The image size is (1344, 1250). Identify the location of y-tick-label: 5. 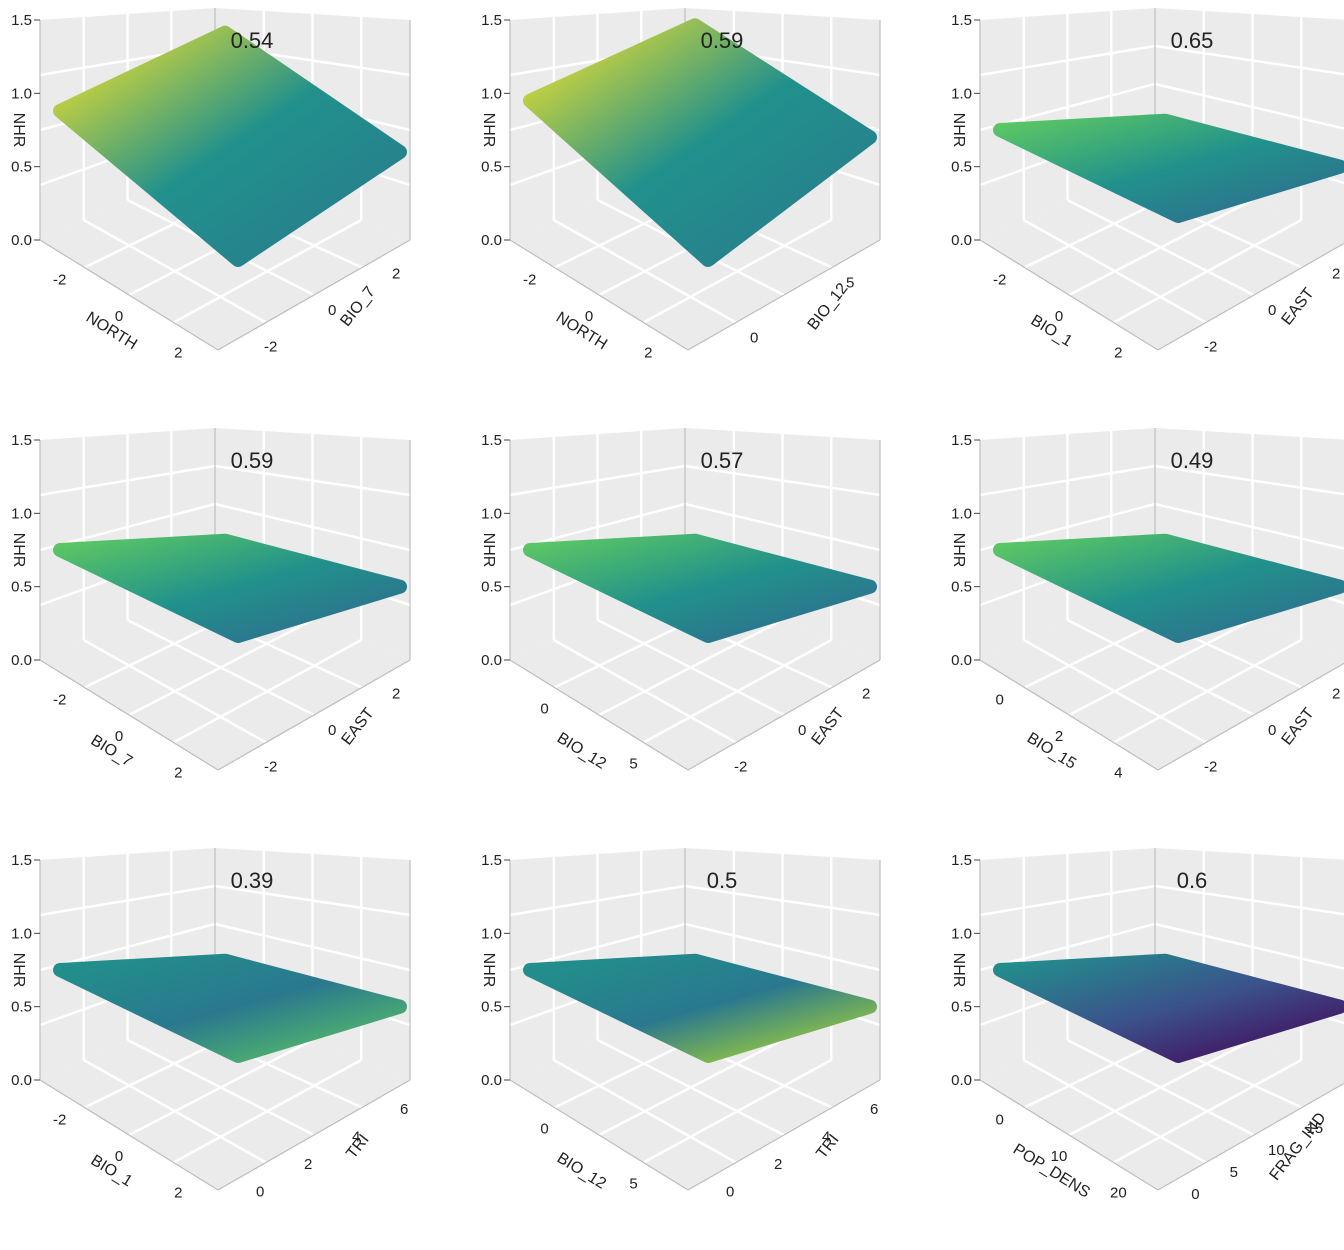
(850, 283).